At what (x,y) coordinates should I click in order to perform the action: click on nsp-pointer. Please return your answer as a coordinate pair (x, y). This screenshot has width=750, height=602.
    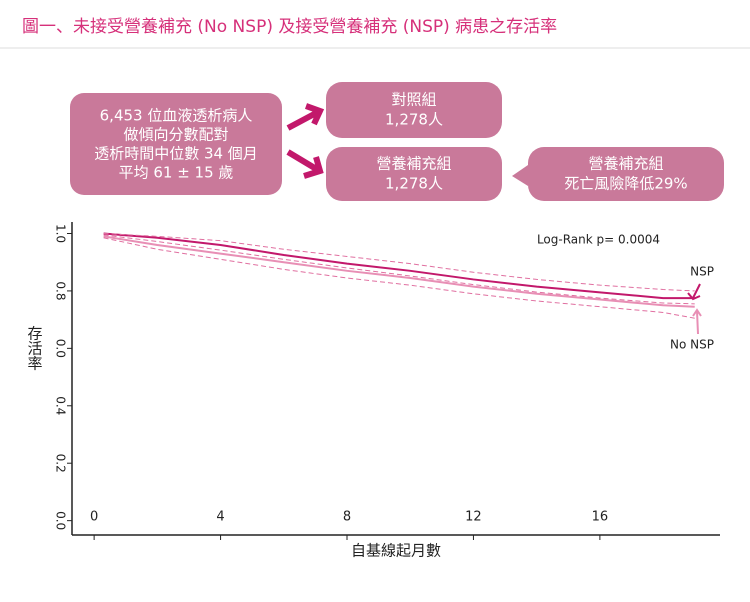
    Looking at the image, I should click on (694, 292).